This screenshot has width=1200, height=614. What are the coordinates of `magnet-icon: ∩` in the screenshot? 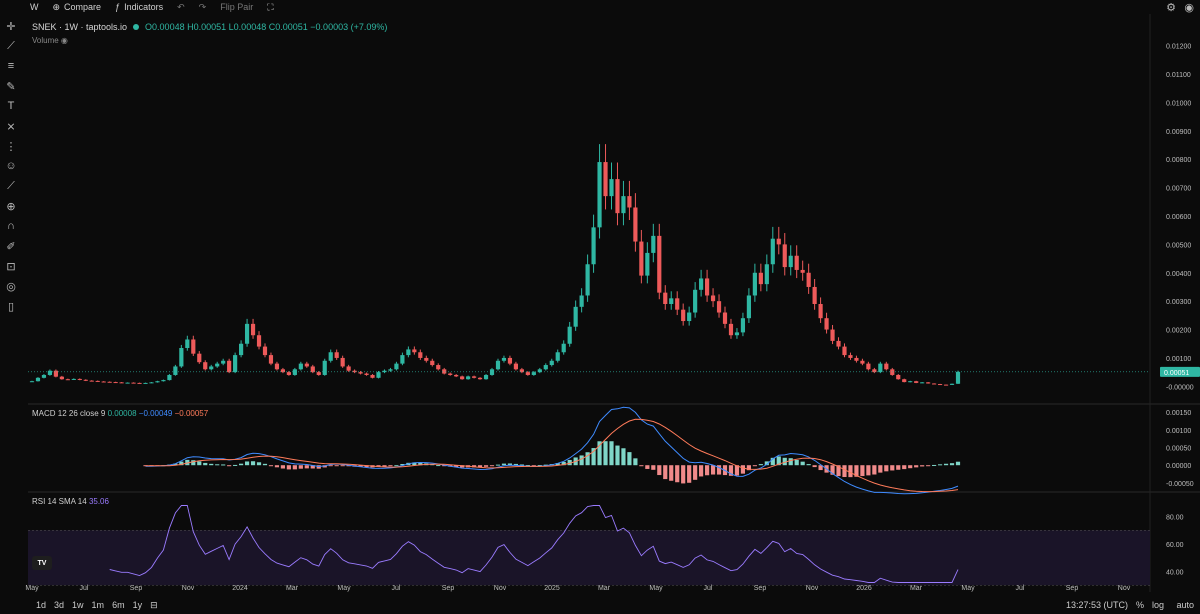 It's located at (11, 226).